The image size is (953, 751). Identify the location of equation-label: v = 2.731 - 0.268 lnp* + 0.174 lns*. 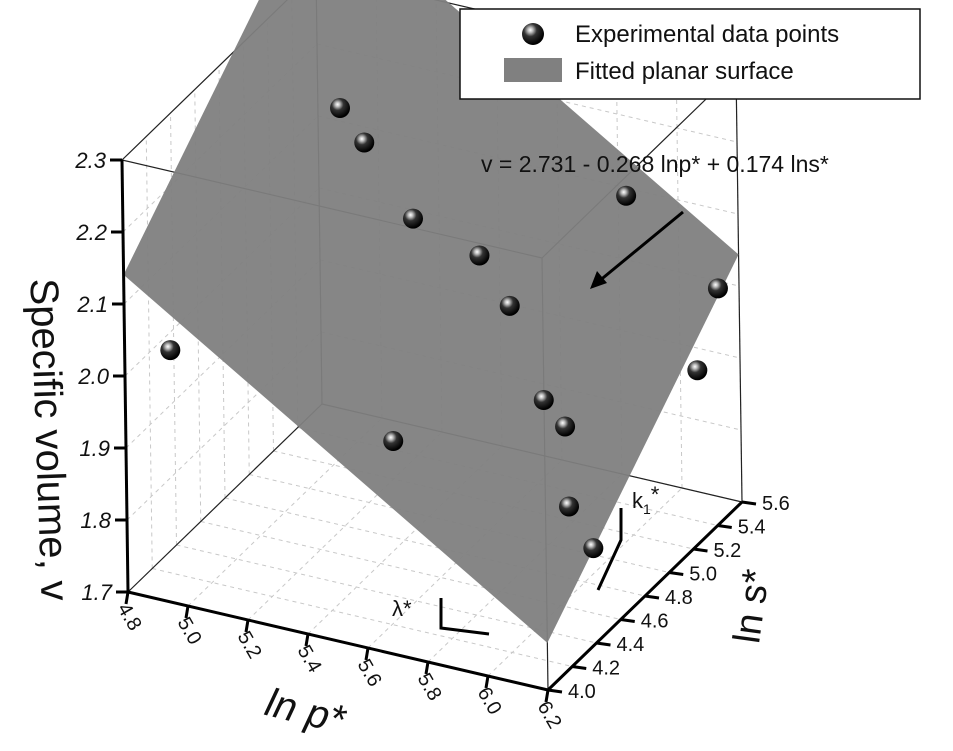
(655, 164).